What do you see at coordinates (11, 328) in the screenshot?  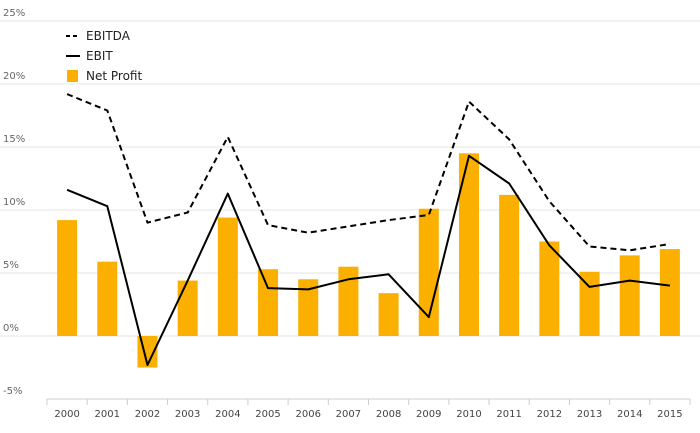 I see `y-tick-label: 0%` at bounding box center [11, 328].